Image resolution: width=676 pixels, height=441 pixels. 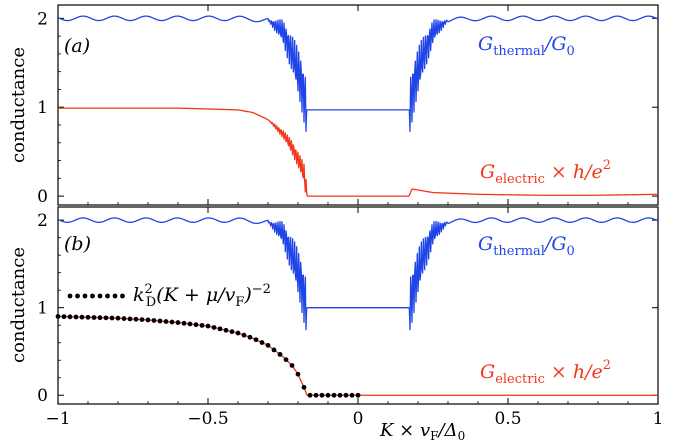 What do you see at coordinates (507, 419) in the screenshot?
I see `x-tick-label: 0.5` at bounding box center [507, 419].